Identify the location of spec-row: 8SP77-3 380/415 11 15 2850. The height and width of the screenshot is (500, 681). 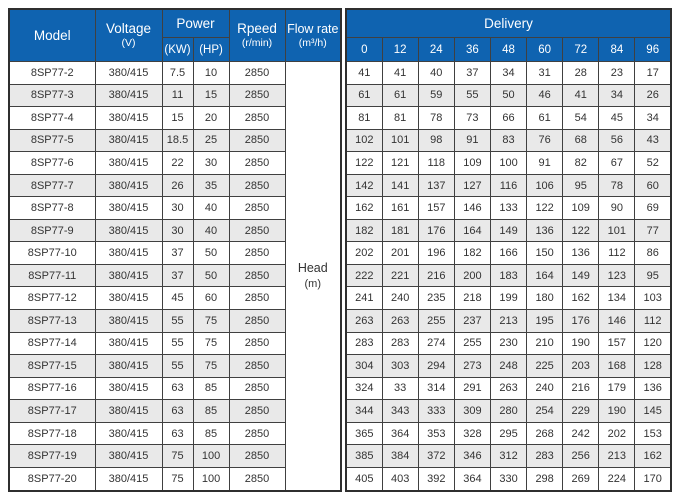
(174, 95).